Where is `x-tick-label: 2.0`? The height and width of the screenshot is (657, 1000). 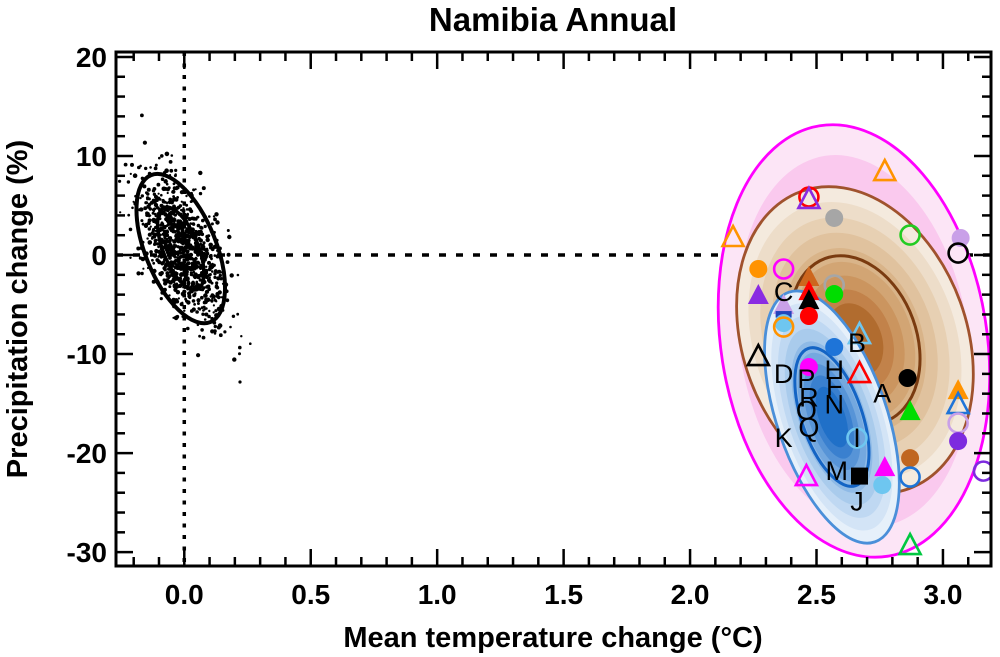 x-tick-label: 2.0 is located at coordinates (690, 594).